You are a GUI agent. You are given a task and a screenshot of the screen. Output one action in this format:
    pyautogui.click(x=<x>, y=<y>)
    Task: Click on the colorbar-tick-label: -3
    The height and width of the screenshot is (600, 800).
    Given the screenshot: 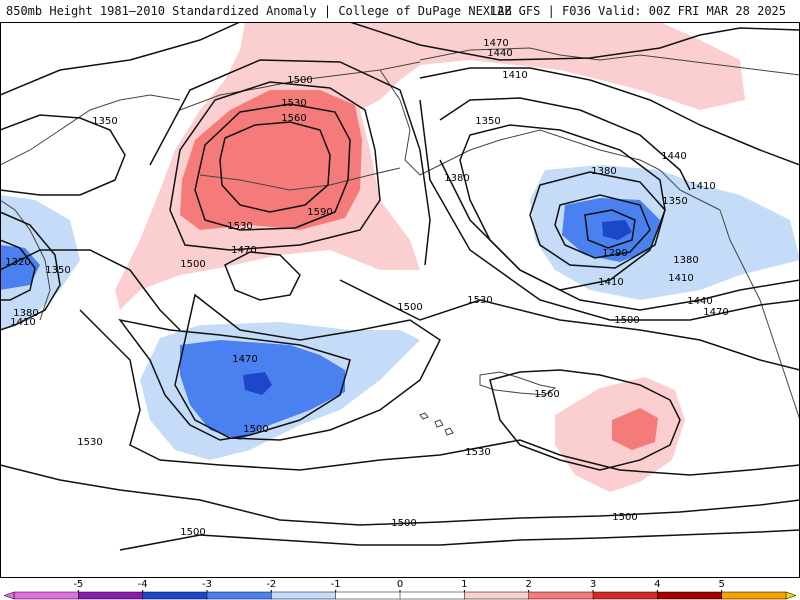 What is the action you would take?
    pyautogui.click(x=207, y=584)
    